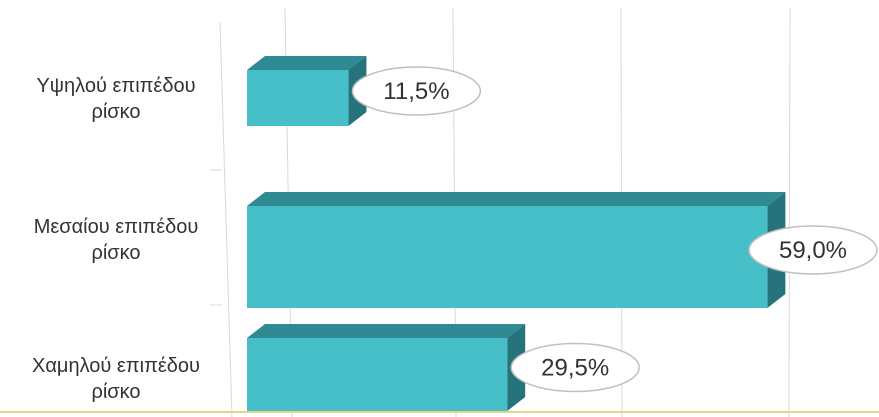 The image size is (879, 417). What do you see at coordinates (115, 99) in the screenshot?
I see `category-label: Υψηλού επιπέδου ρίσκο` at bounding box center [115, 99].